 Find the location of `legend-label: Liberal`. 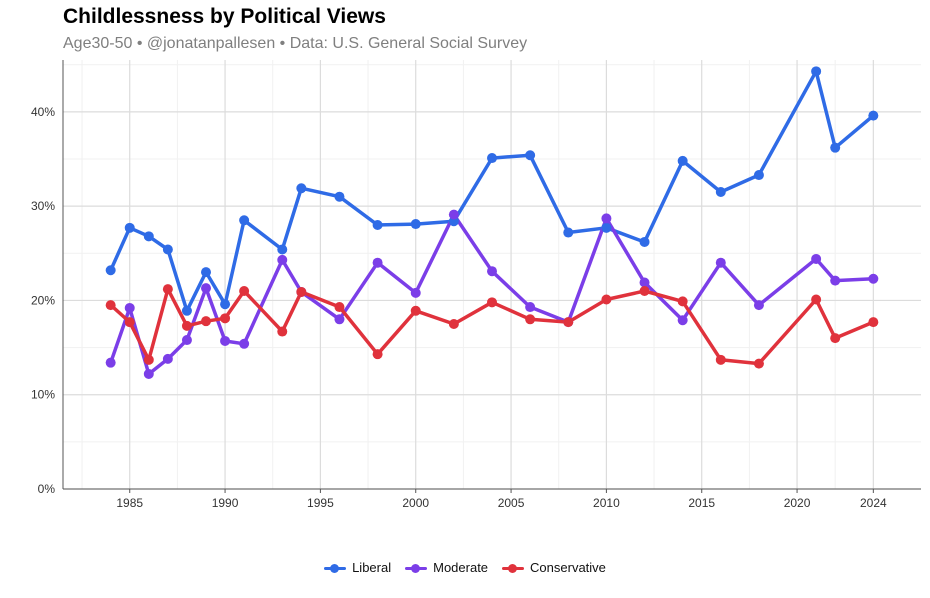

legend-label: Liberal is located at coordinates (372, 567).